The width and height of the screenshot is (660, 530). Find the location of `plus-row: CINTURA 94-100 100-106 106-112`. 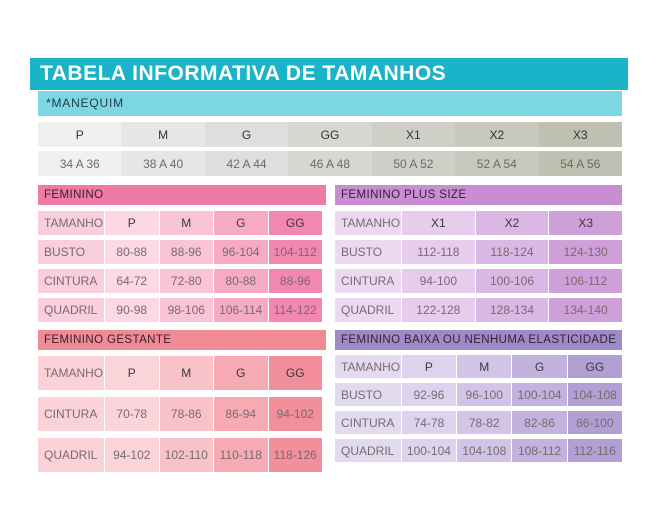

plus-row: CINTURA 94-100 100-106 106-112 is located at coordinates (478, 281).